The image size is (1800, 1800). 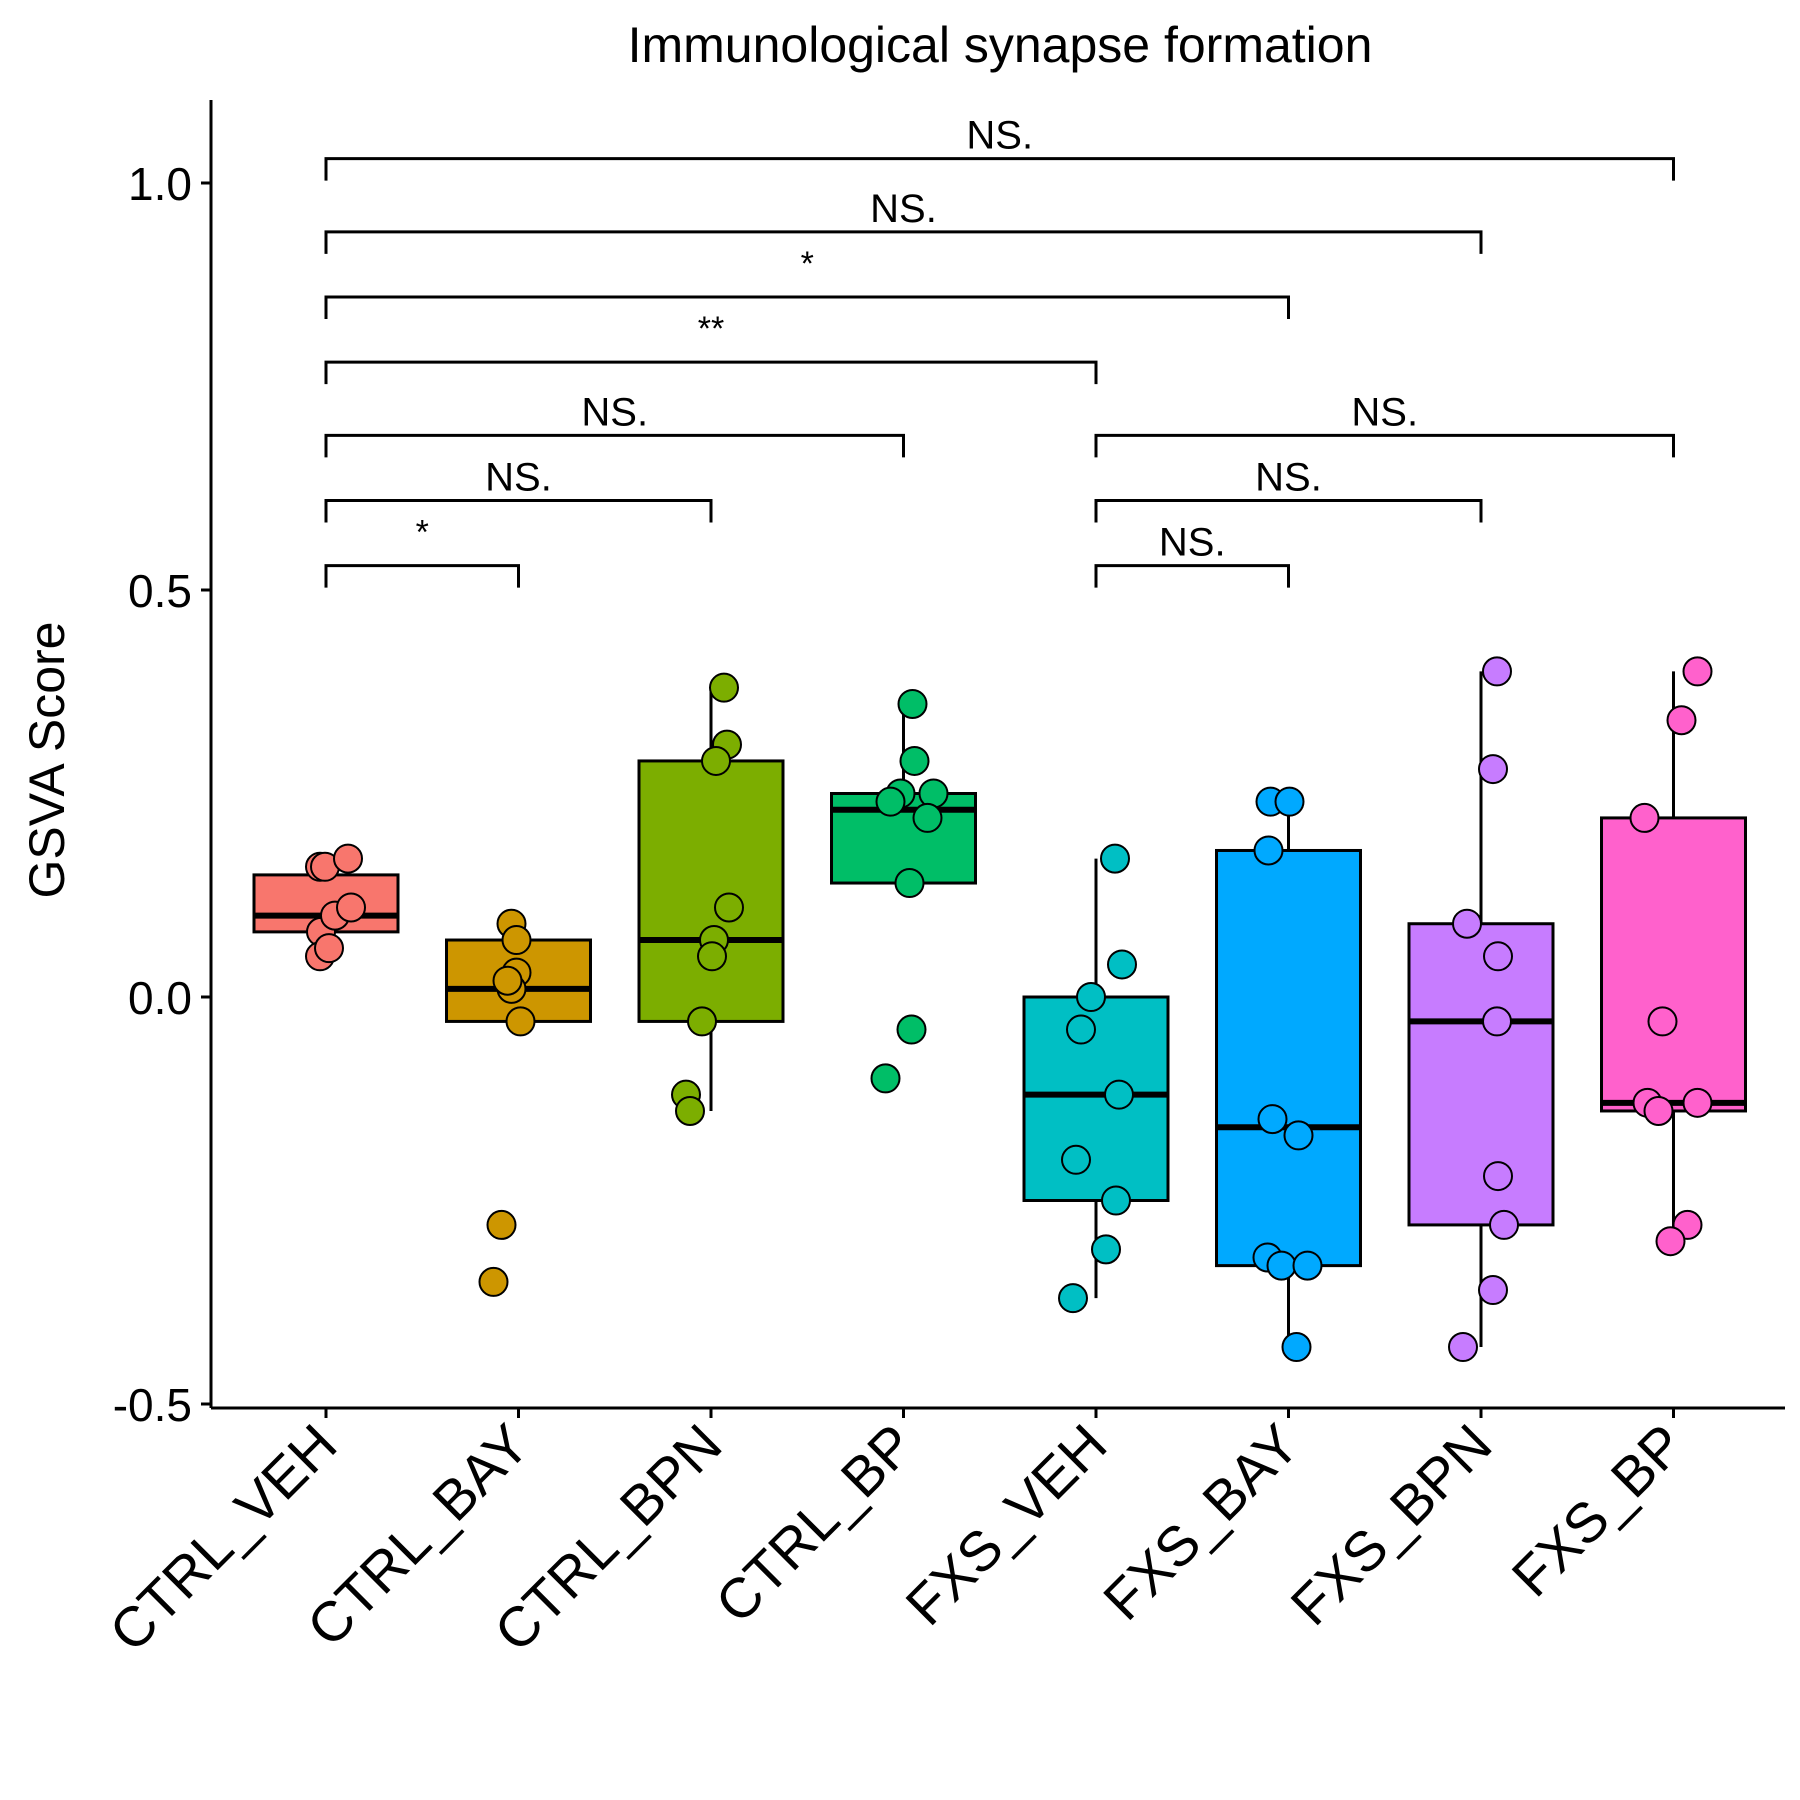 I want to click on box-ctrl-bpn, so click(x=711, y=899).